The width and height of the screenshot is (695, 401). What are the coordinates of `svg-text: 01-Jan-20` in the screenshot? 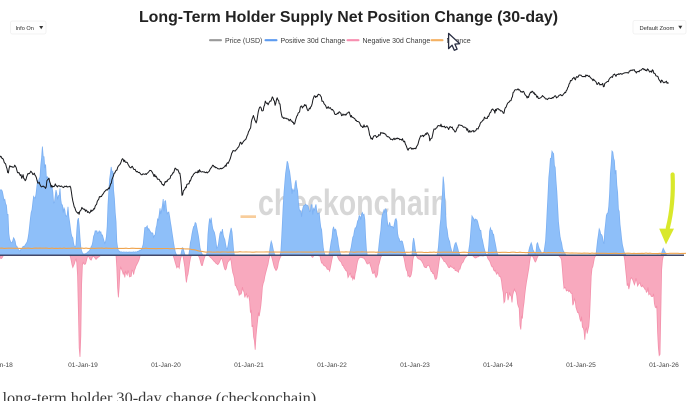 It's located at (166, 365).